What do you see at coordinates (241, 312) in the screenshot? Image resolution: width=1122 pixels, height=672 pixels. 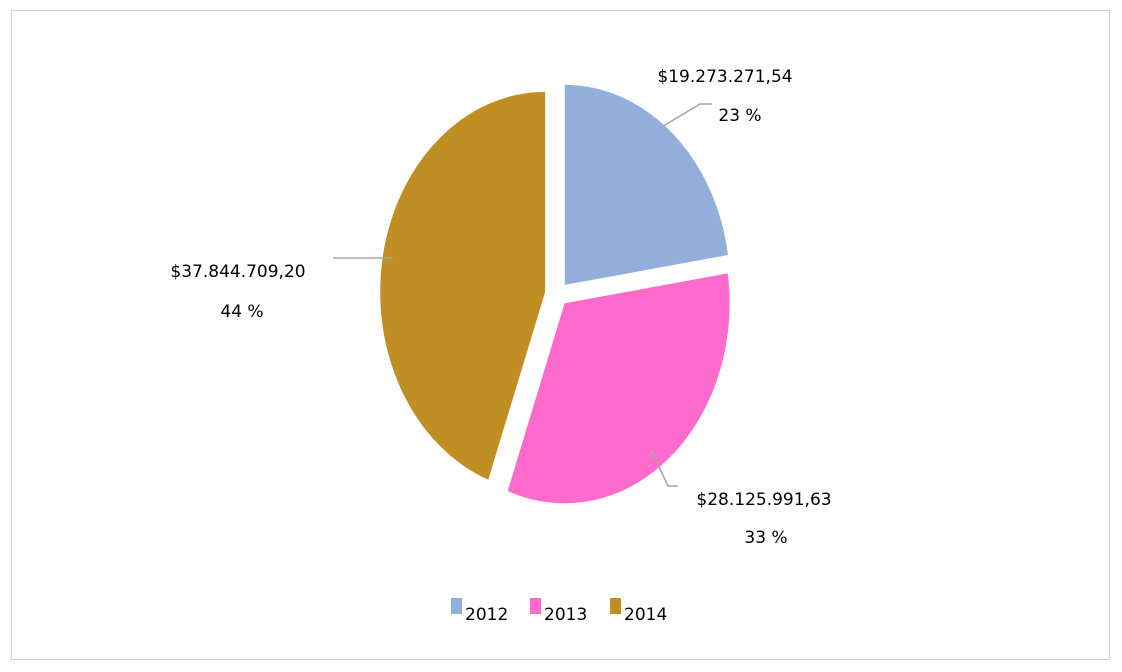 I see `data-label-percent-2014: 44 %` at bounding box center [241, 312].